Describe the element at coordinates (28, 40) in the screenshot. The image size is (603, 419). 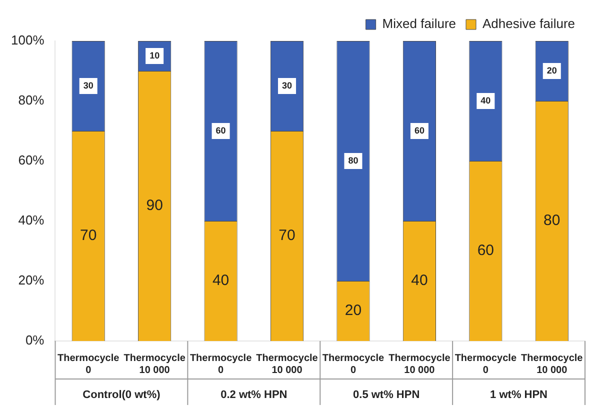
I see `y-tick-label: 100%` at that location.